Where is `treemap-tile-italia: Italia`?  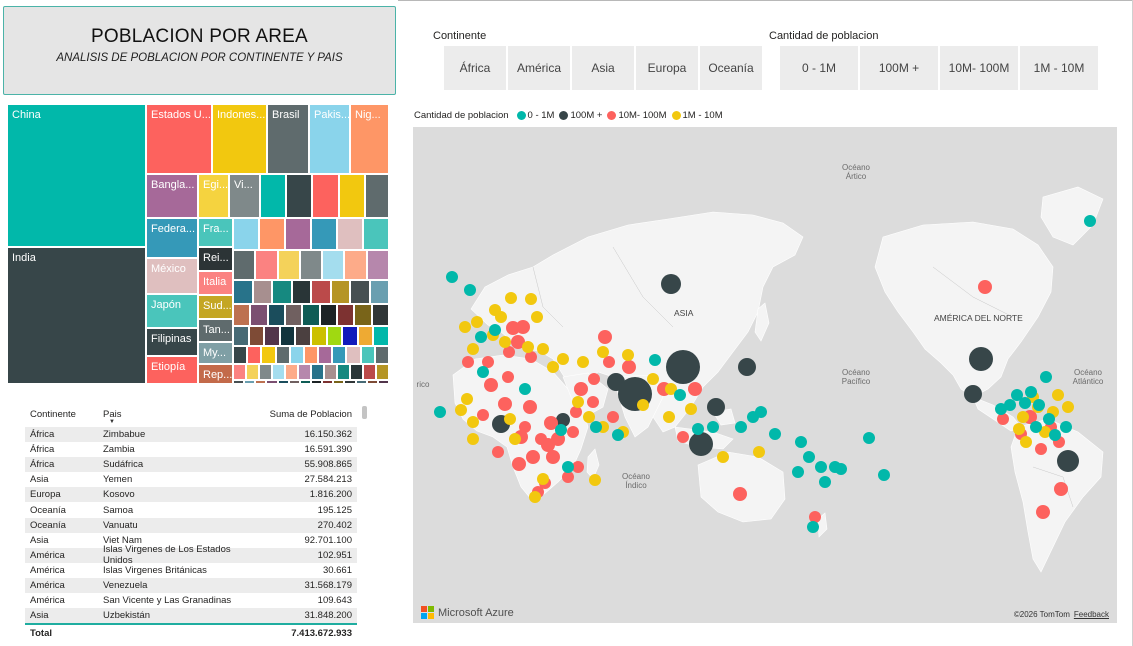
treemap-tile-italia: Italia is located at coordinates (215, 283).